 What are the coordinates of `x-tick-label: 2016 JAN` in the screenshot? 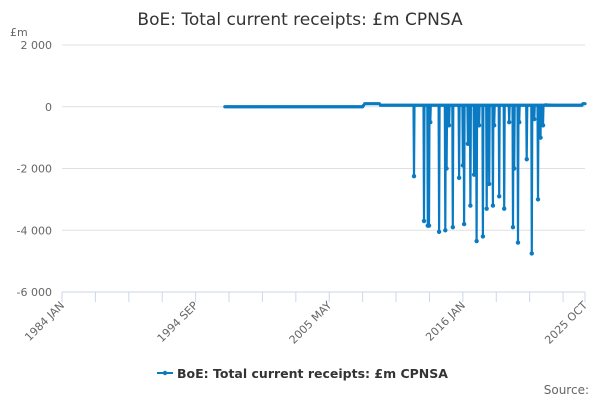 It's located at (445, 321).